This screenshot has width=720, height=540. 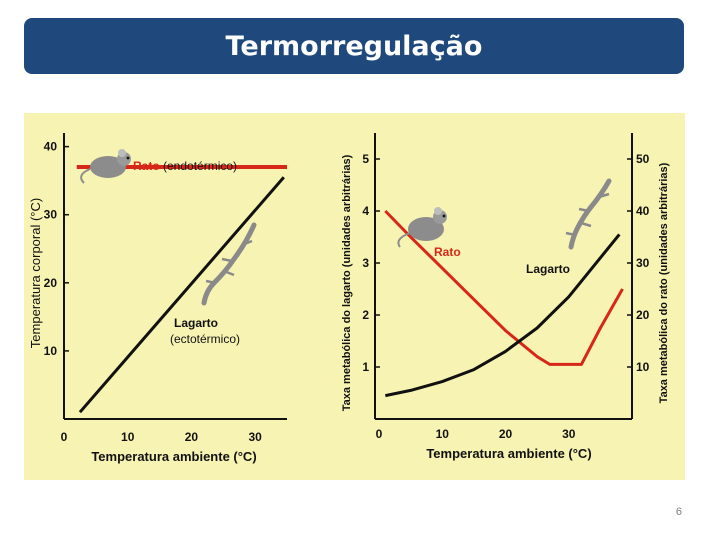 What do you see at coordinates (365, 159) in the screenshot?
I see `right-y-left-tick-label: 5` at bounding box center [365, 159].